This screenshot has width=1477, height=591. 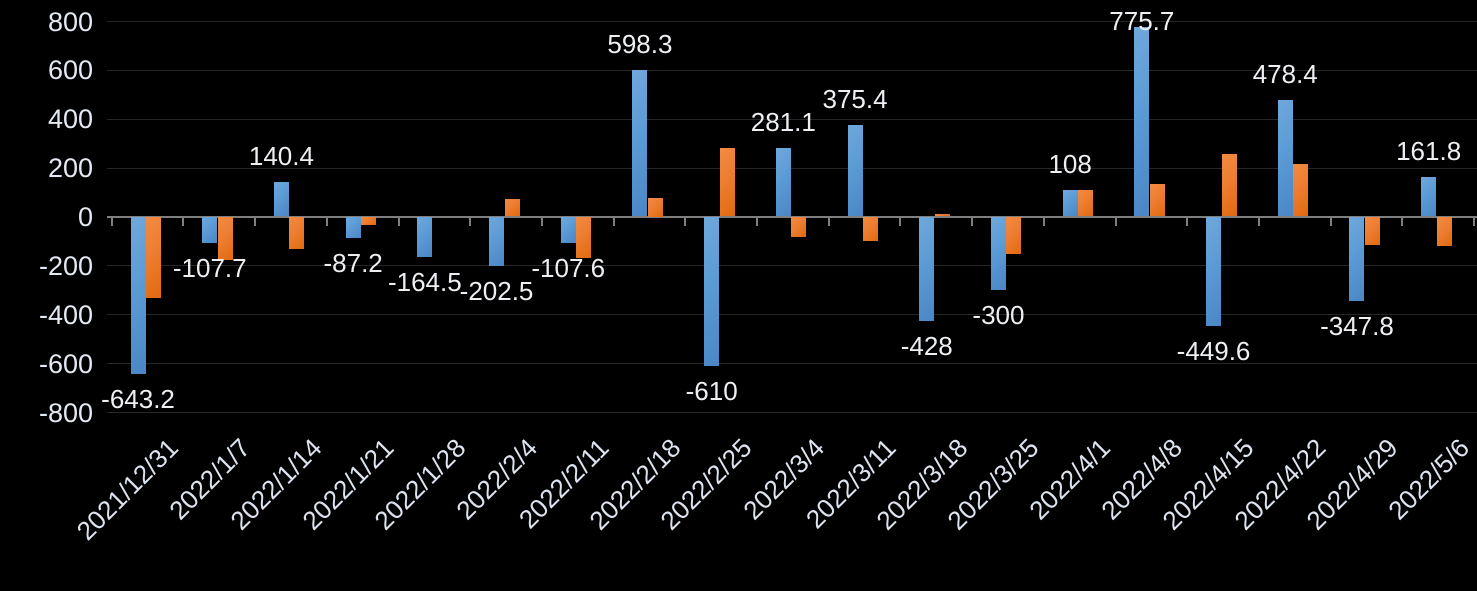 I want to click on data-label: -428, so click(x=926, y=346).